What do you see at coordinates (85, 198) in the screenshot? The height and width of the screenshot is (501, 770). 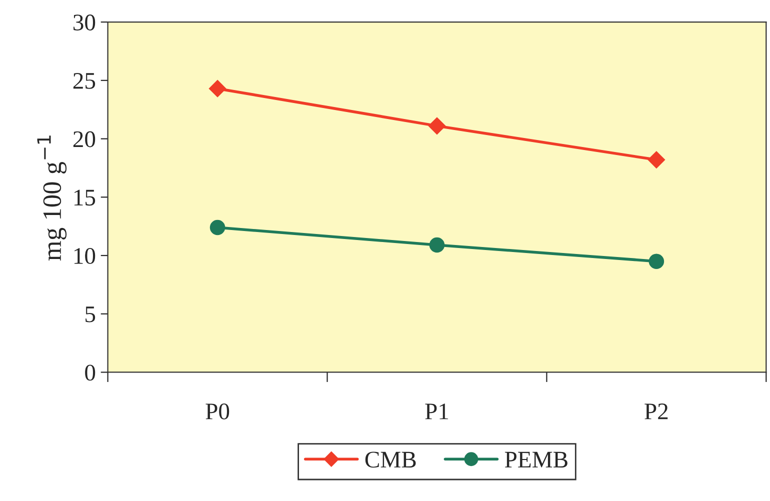 I see `y-tick-label: 15` at bounding box center [85, 198].